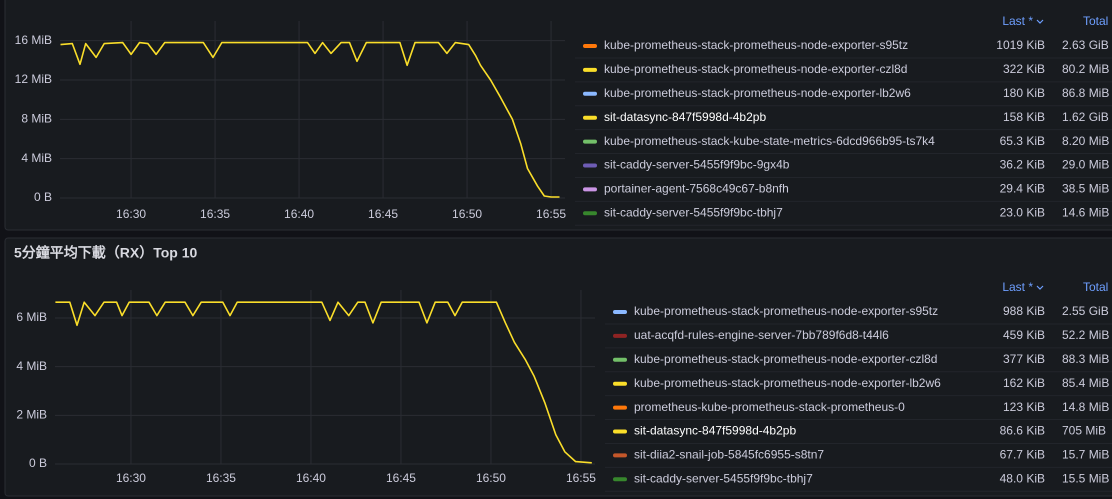  I want to click on legend-last: 67.7 KiB, so click(1022, 455).